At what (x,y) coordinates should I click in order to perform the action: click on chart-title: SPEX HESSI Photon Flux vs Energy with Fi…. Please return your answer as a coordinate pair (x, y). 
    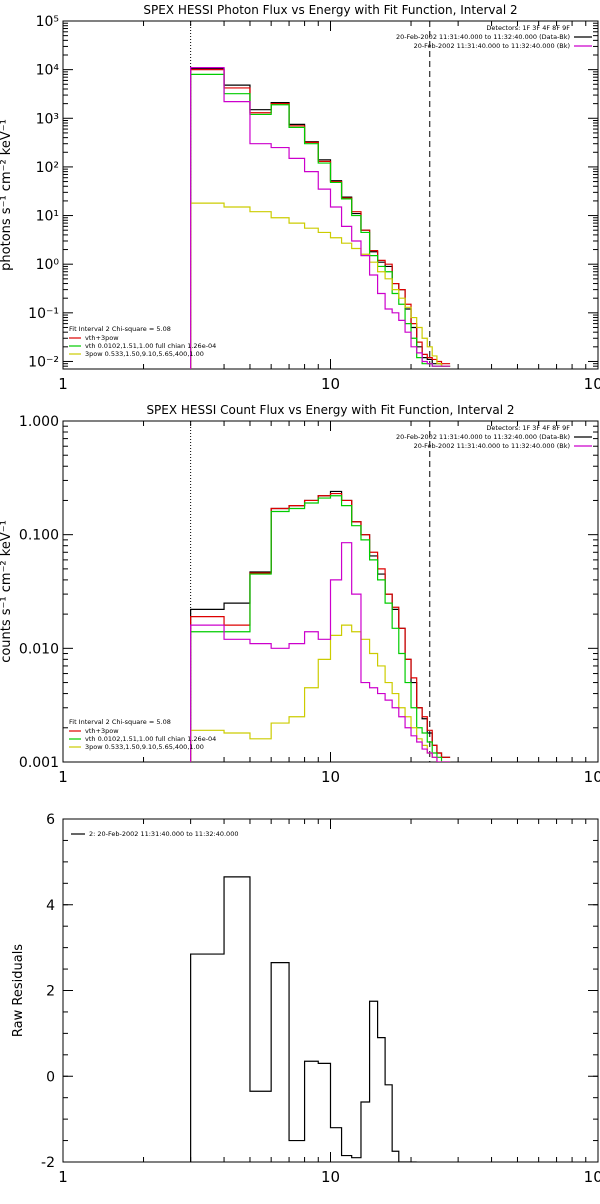
    Looking at the image, I should click on (330, 10).